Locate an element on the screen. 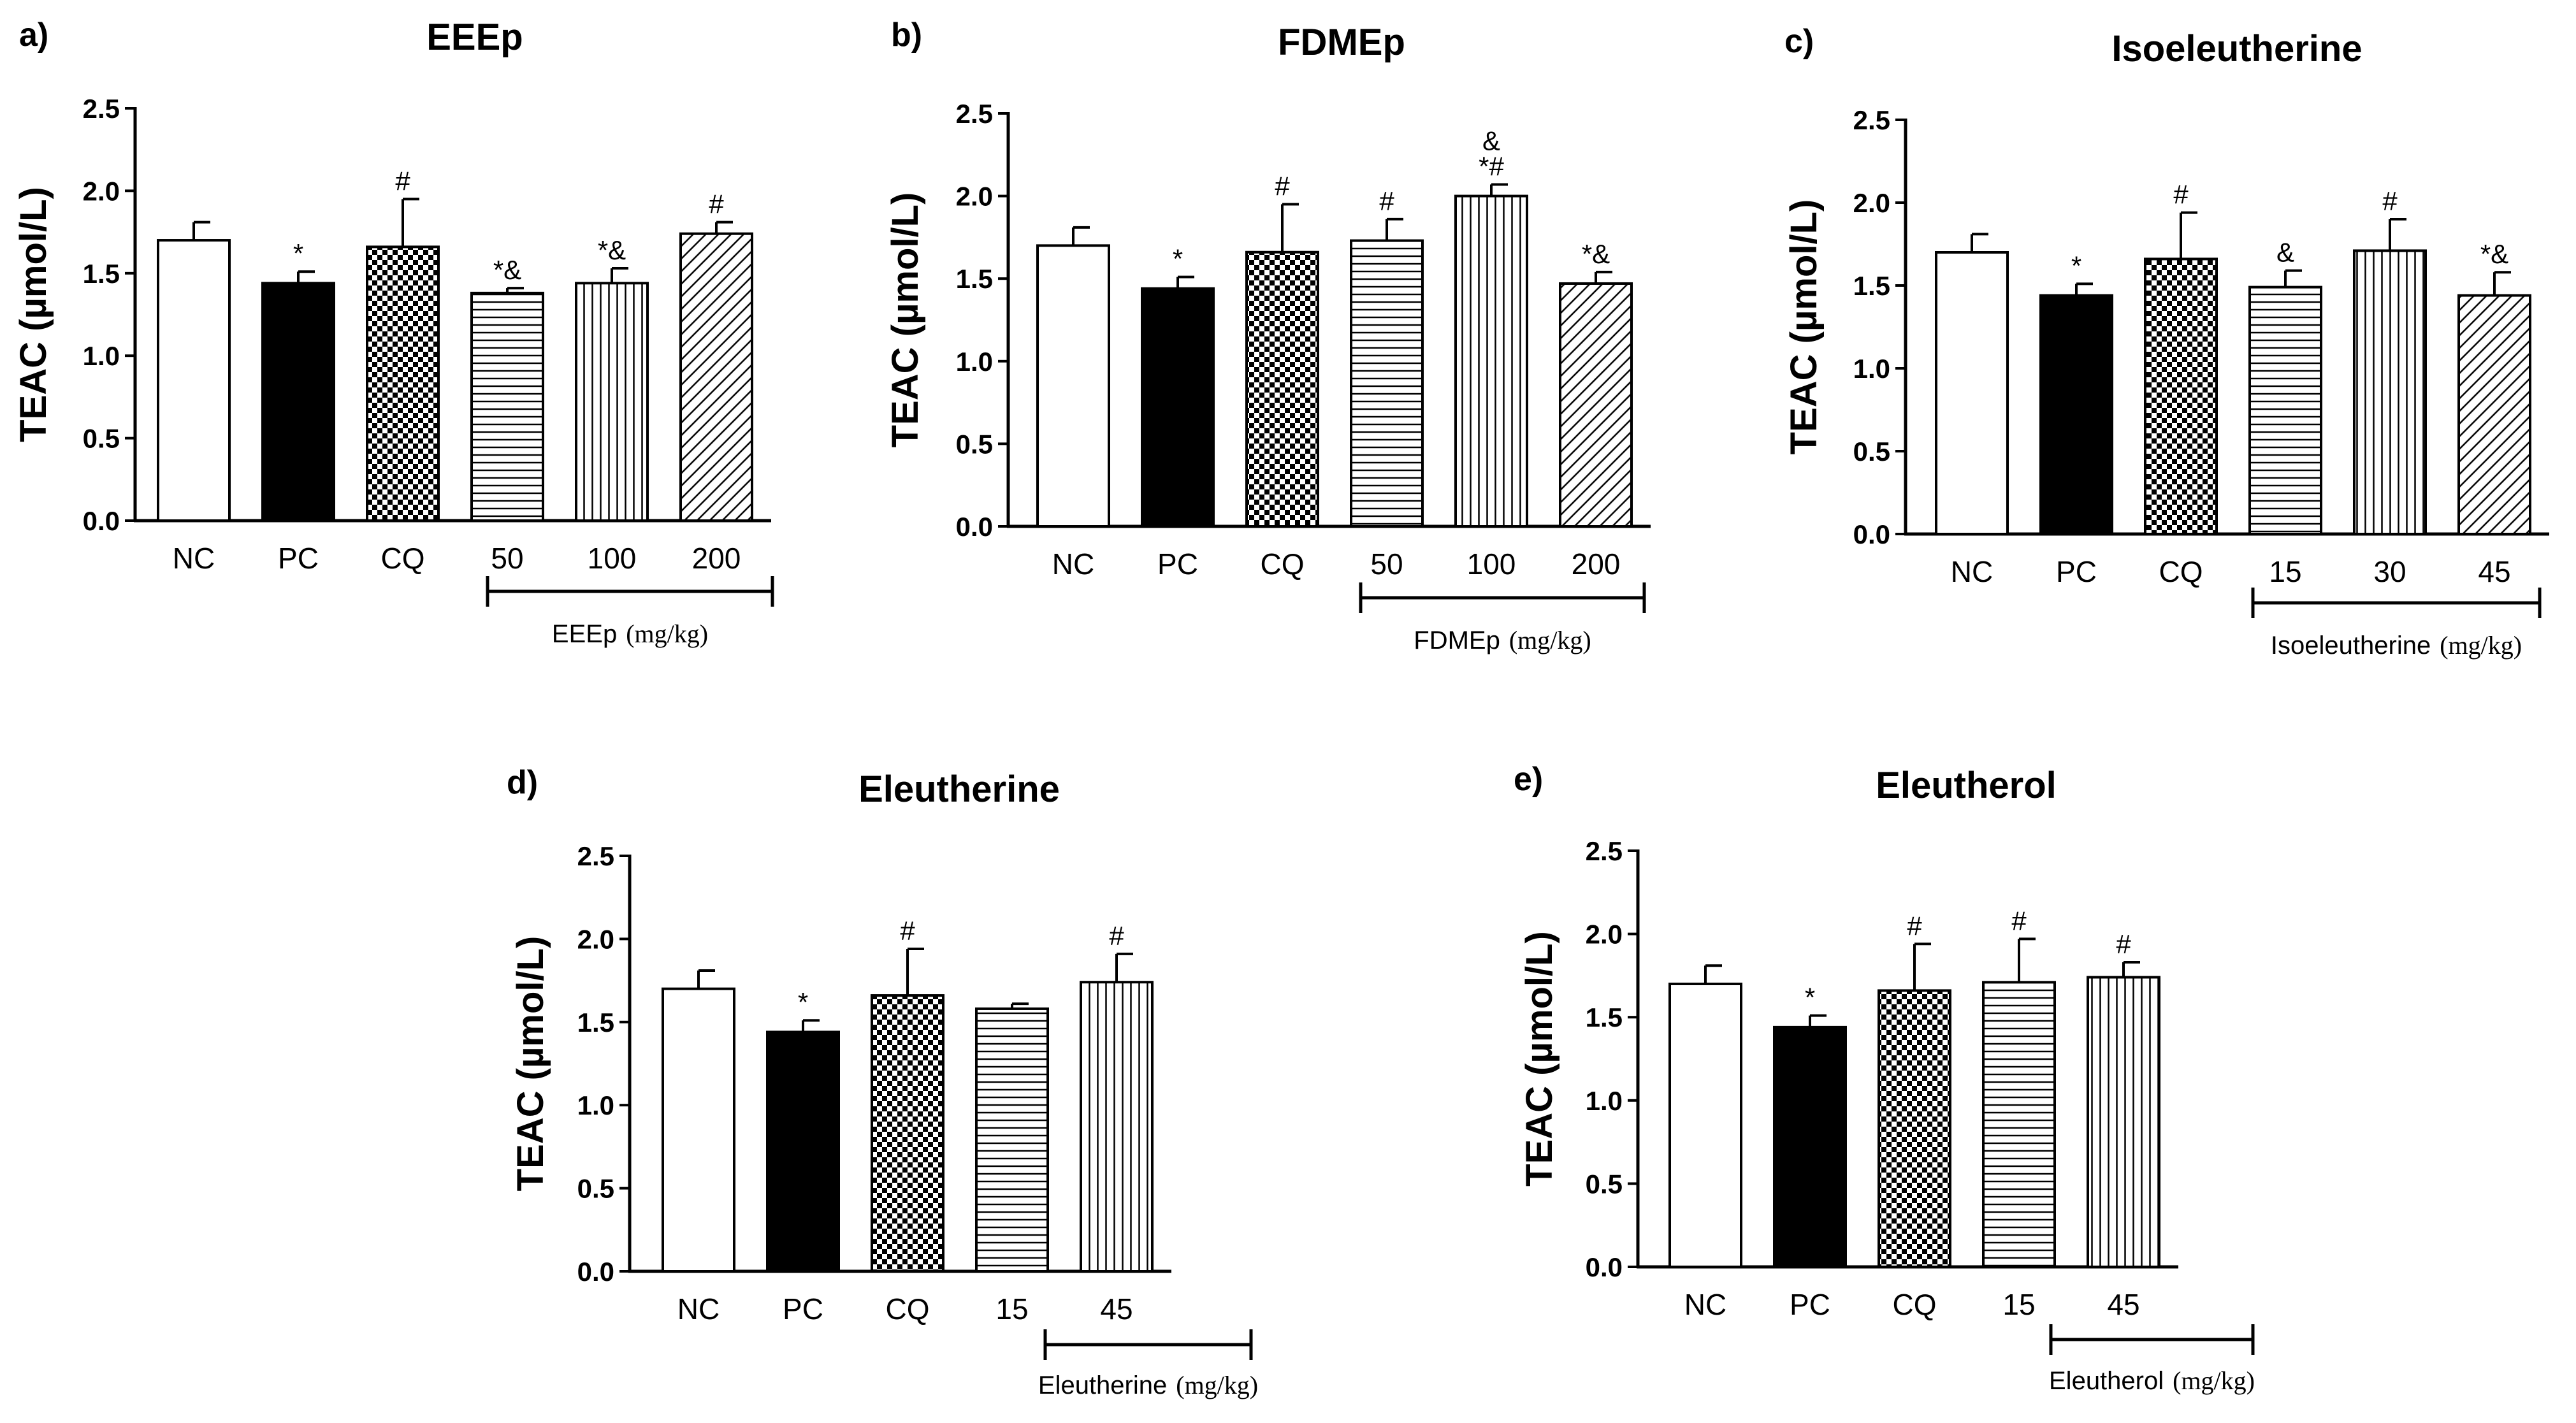 This screenshot has width=2576, height=1423. x-category-label: 50 is located at coordinates (1386, 564).